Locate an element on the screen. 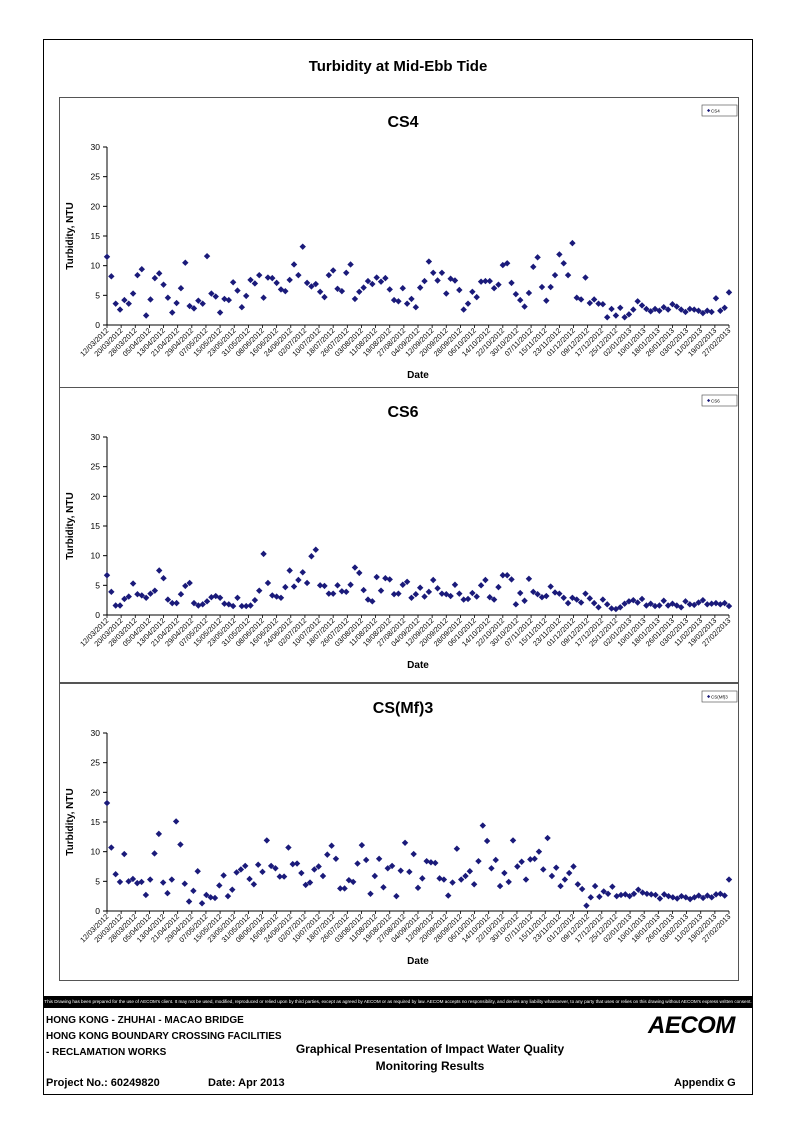 The height and width of the screenshot is (1122, 794). chart-title: CS(Mf)3 is located at coordinates (403, 708).